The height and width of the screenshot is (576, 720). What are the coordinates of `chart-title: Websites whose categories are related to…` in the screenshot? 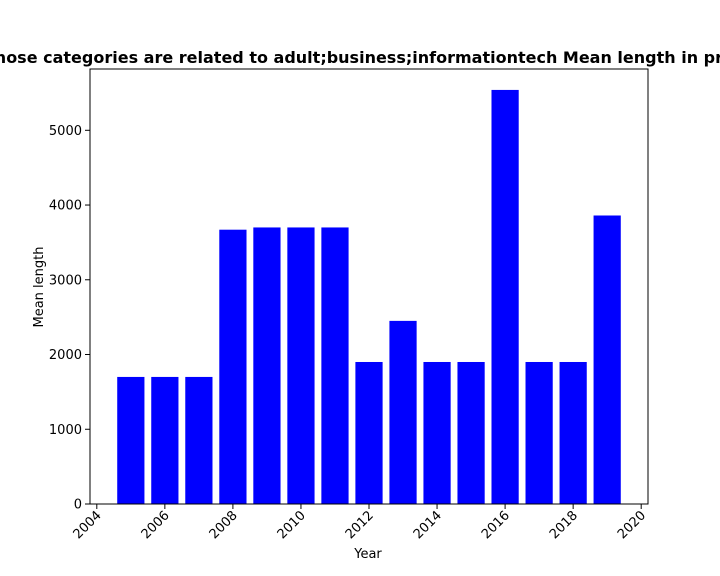 It's located at (360, 57).